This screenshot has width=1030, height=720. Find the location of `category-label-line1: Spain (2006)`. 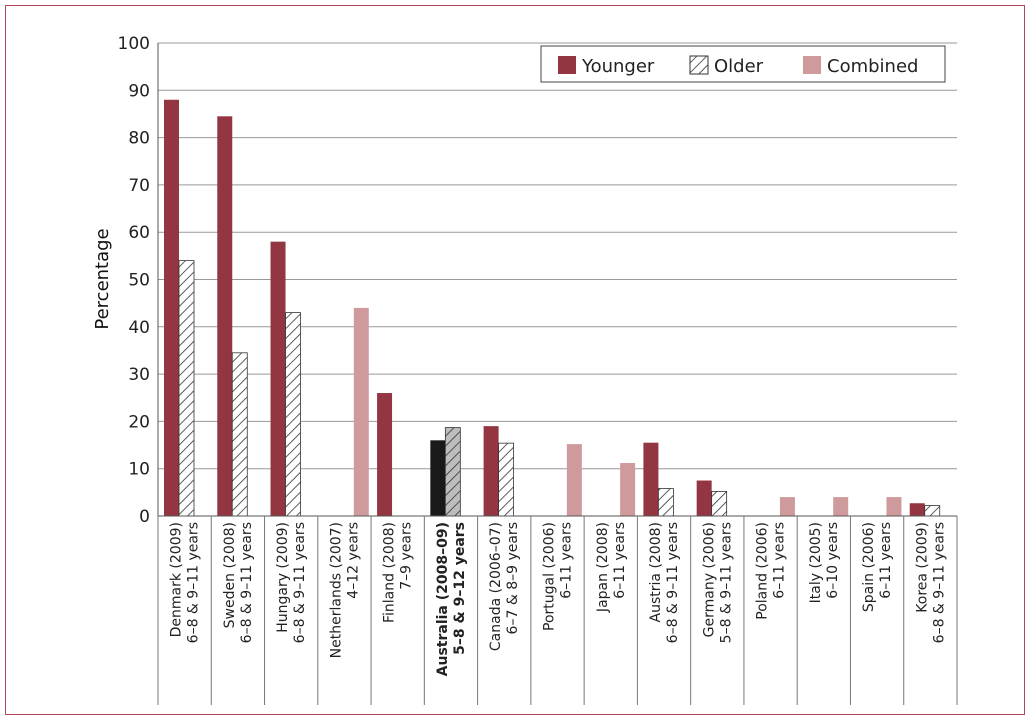

category-label-line1: Spain (2006) is located at coordinates (869, 567).